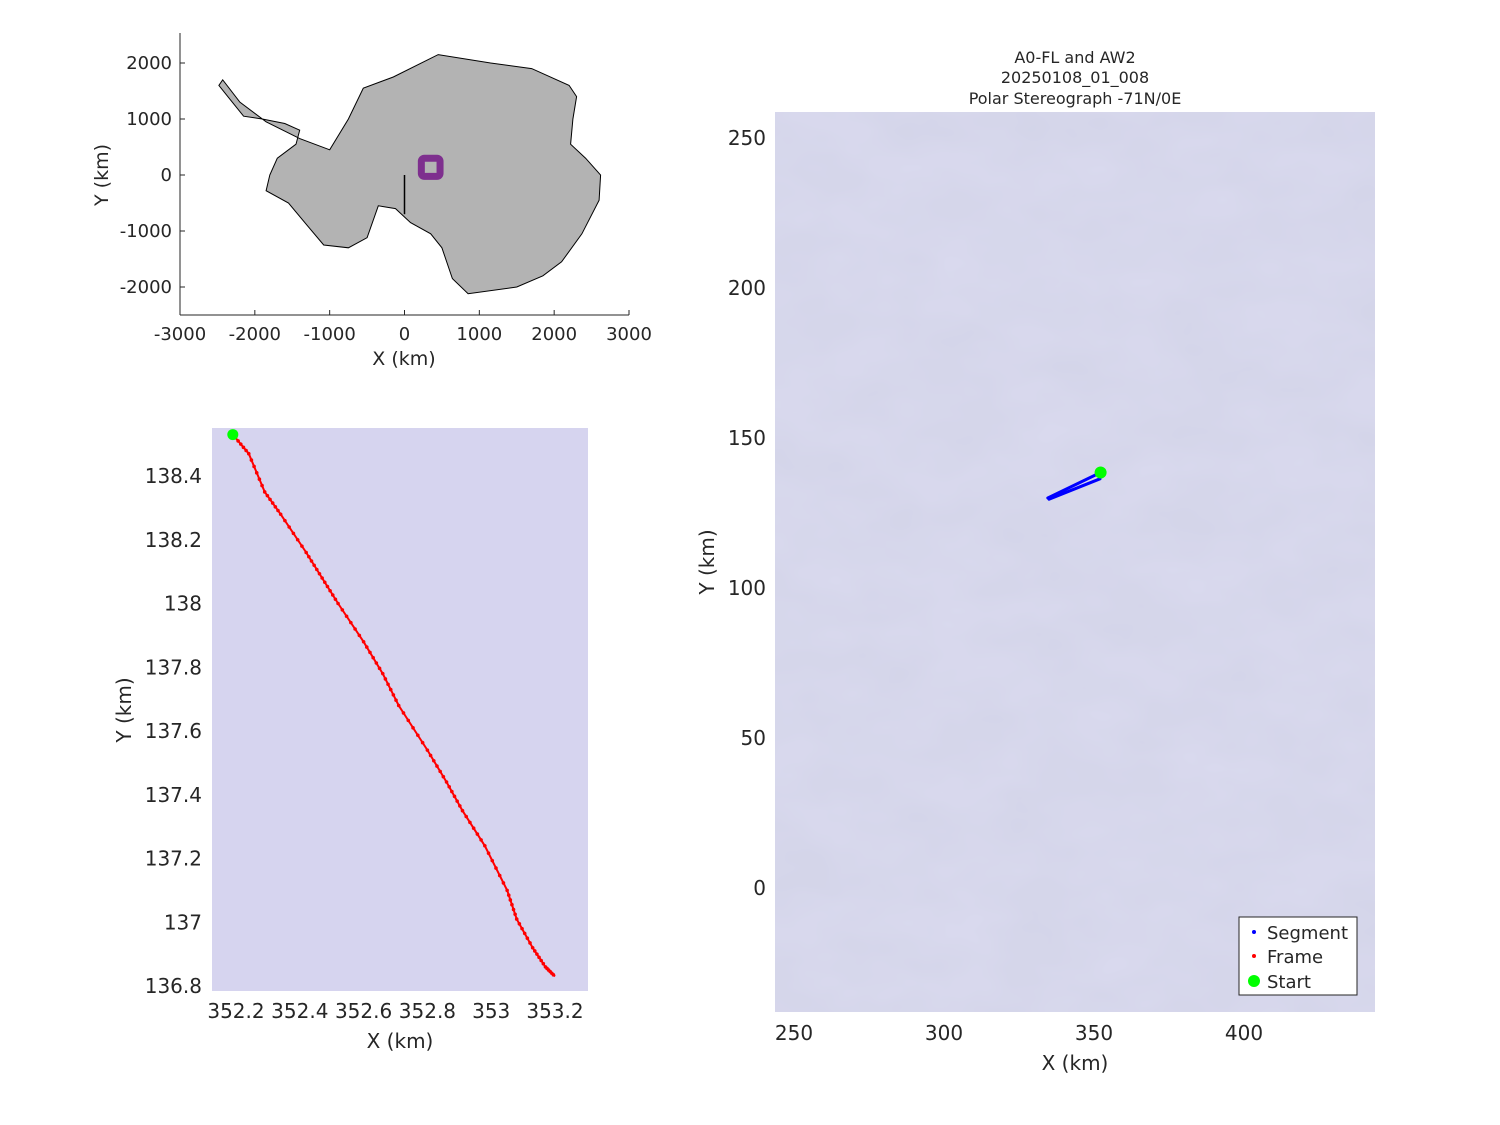  What do you see at coordinates (146, 287) in the screenshot?
I see `y-tick-label: -2000` at bounding box center [146, 287].